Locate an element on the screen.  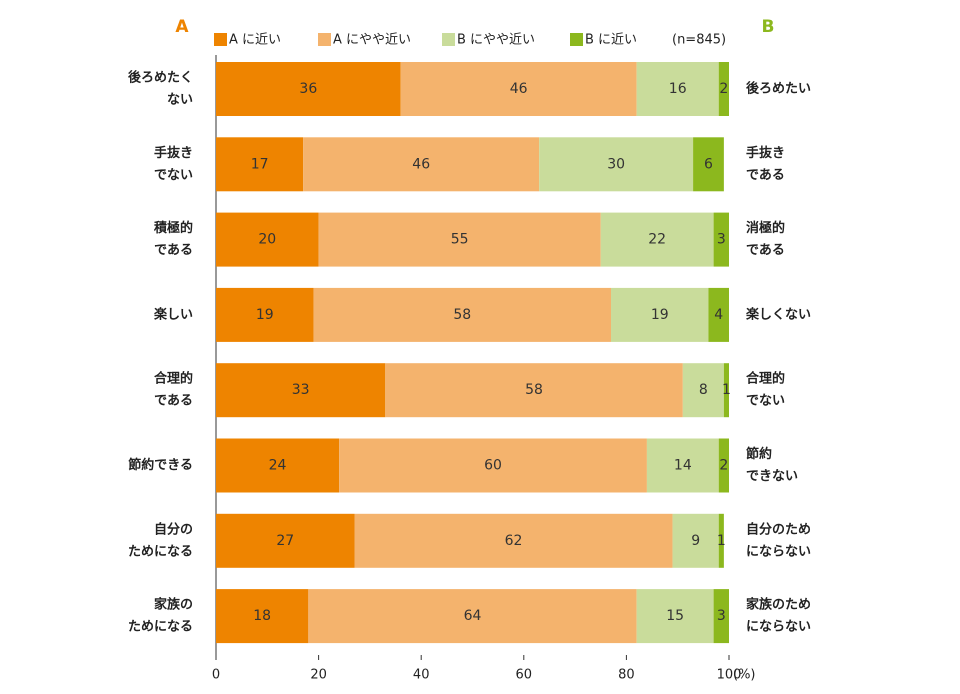
value-label: 2 is located at coordinates (723, 89).